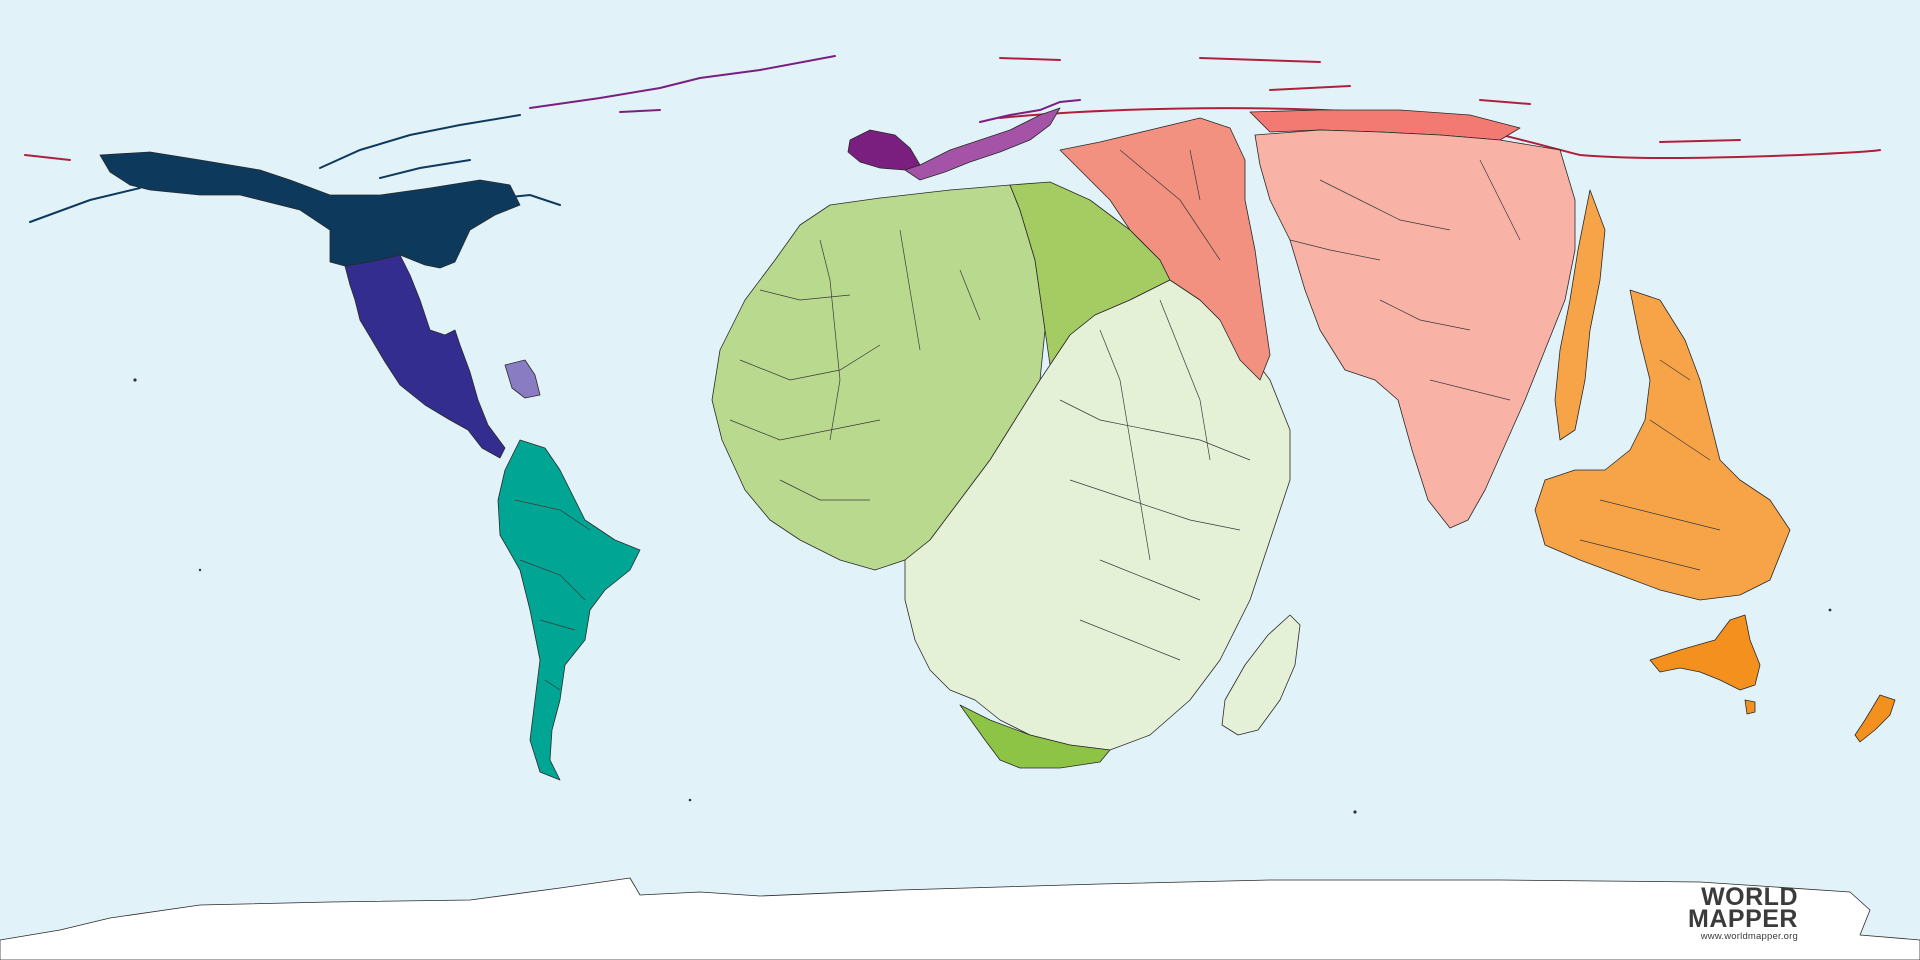  I want to click on region-baltic-sliver, so click(1030, 111).